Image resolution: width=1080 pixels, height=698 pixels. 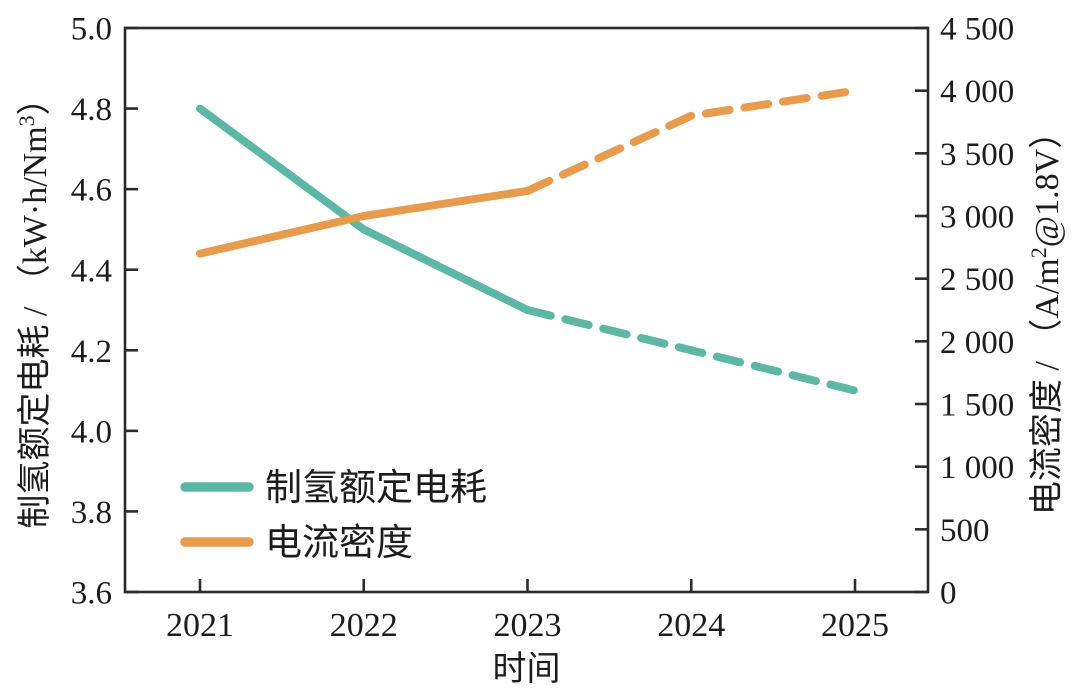 I want to click on left-axis-tick-label: 4.8, so click(x=91, y=110).